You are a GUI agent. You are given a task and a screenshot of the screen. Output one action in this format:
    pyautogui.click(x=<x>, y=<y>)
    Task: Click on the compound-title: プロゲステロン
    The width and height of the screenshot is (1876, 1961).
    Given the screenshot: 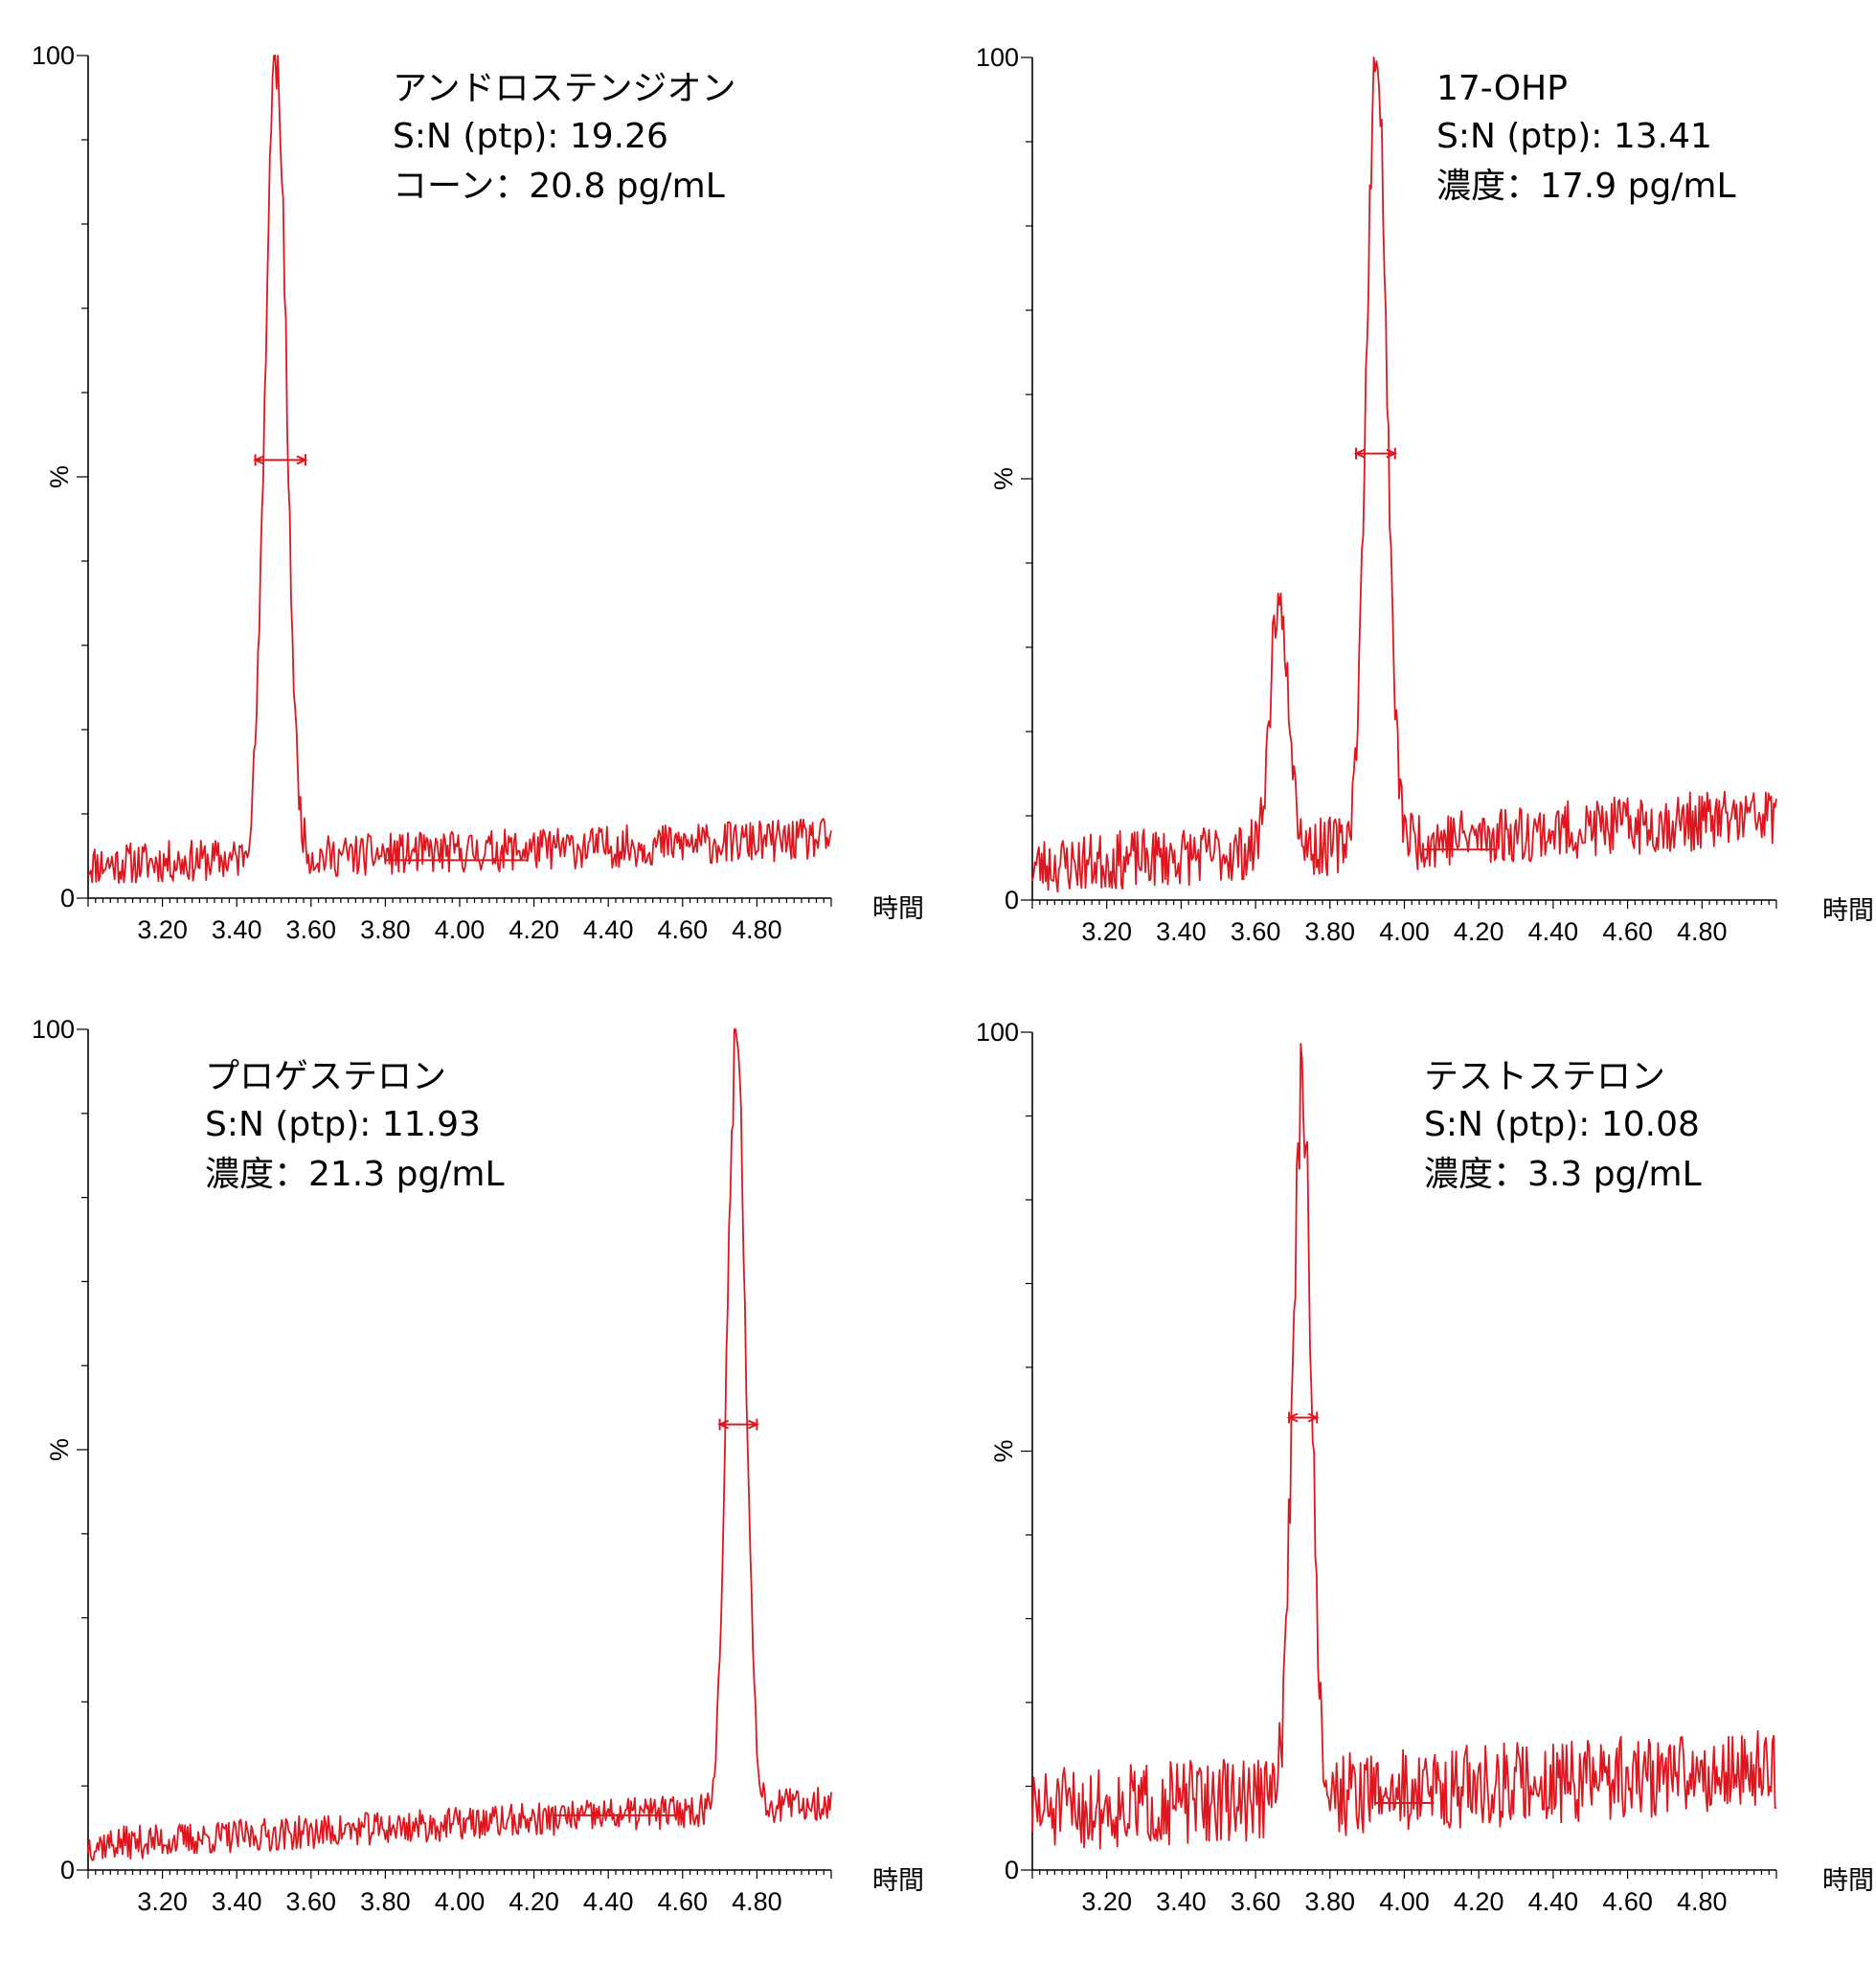 What is the action you would take?
    pyautogui.click(x=325, y=1076)
    